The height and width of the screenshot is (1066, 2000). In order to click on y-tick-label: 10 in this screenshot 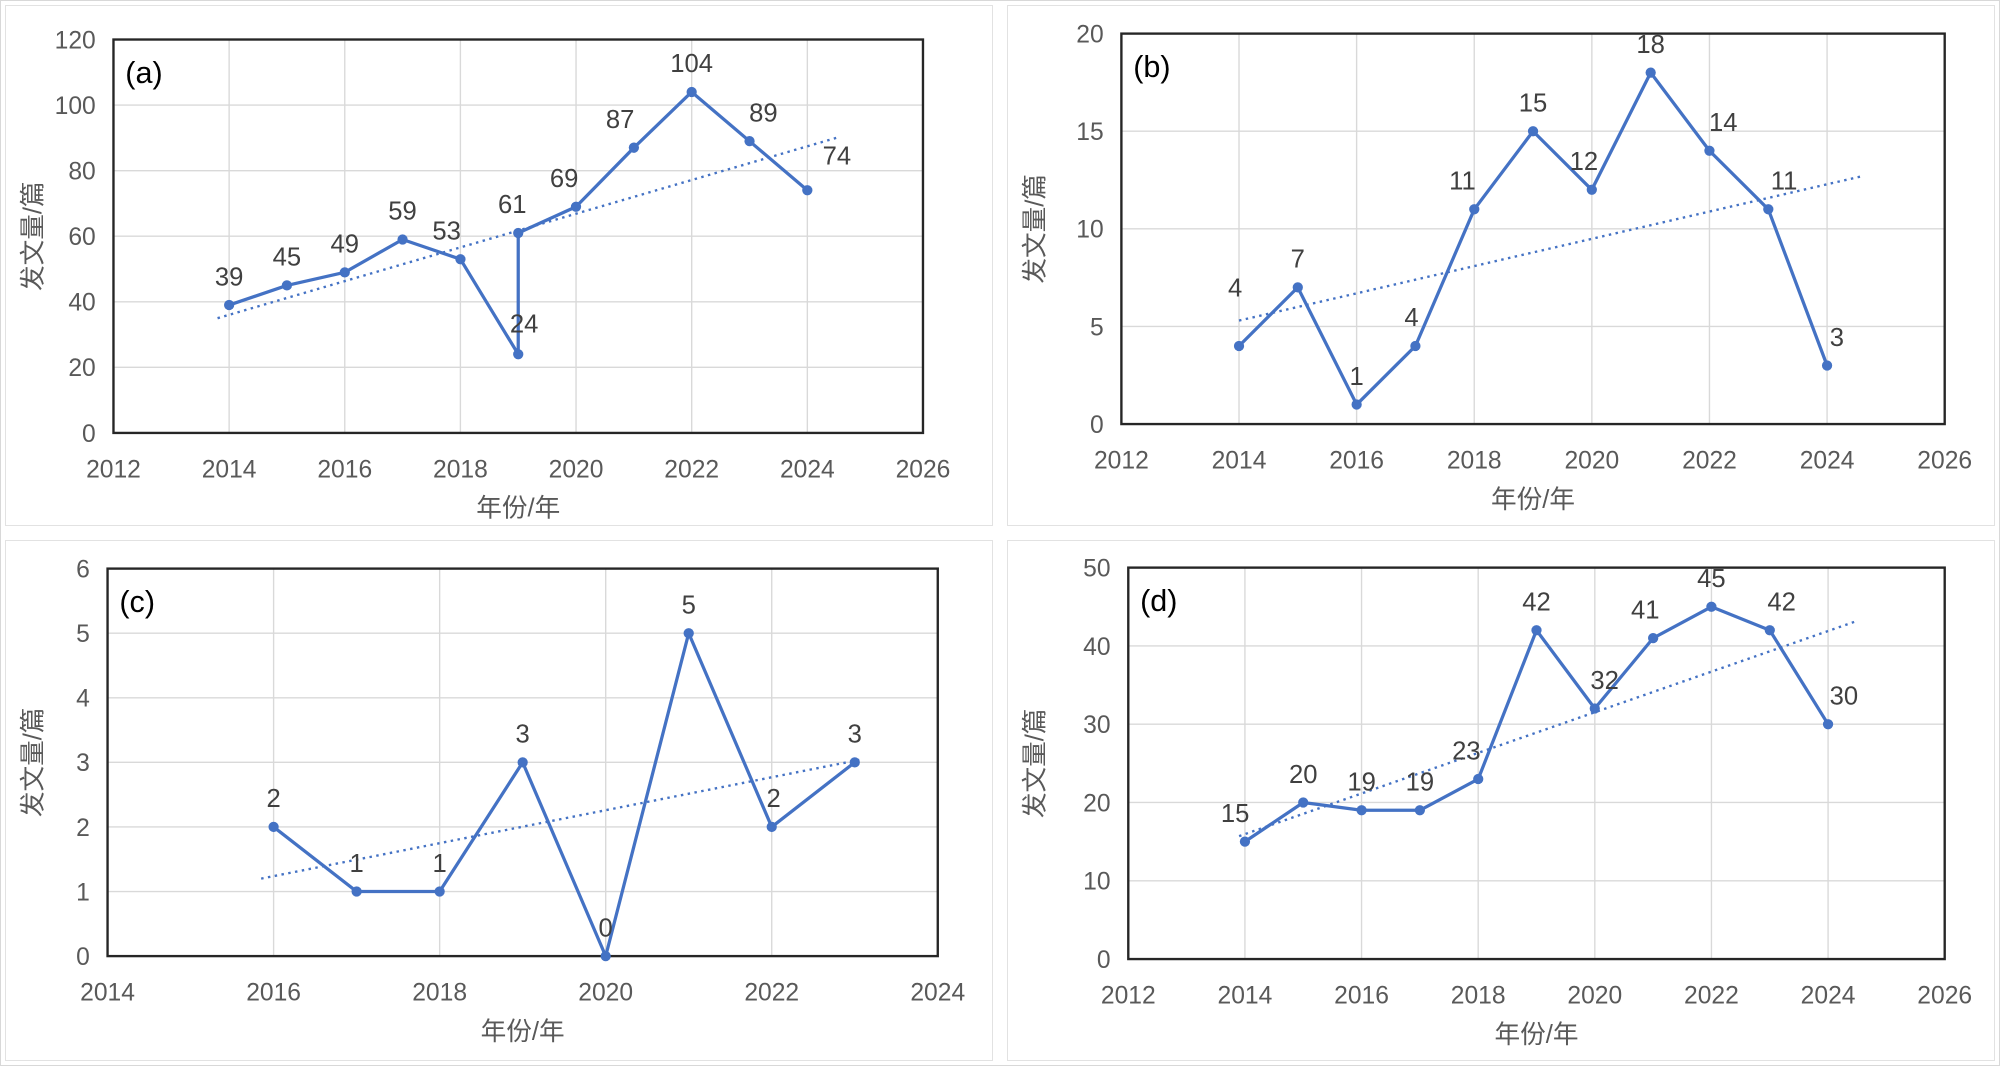, I will do `click(1096, 882)`.